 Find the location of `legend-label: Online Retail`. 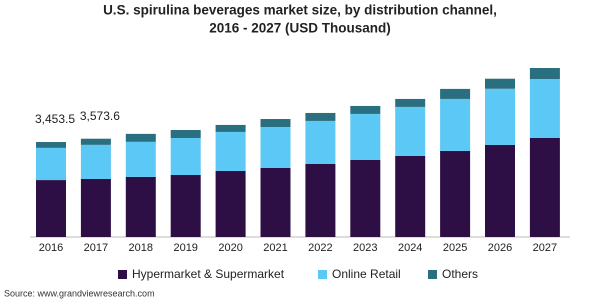

legend-label: Online Retail is located at coordinates (366, 274).